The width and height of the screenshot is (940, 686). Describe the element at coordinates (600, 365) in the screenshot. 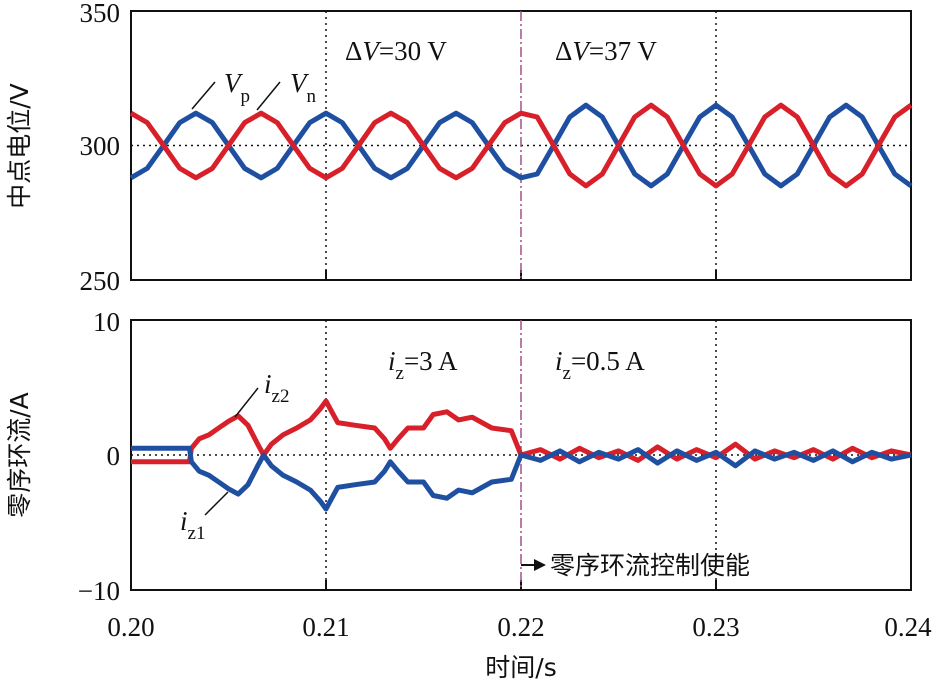

I see `annotation-iz-0-5a: iz=0.5 A` at that location.